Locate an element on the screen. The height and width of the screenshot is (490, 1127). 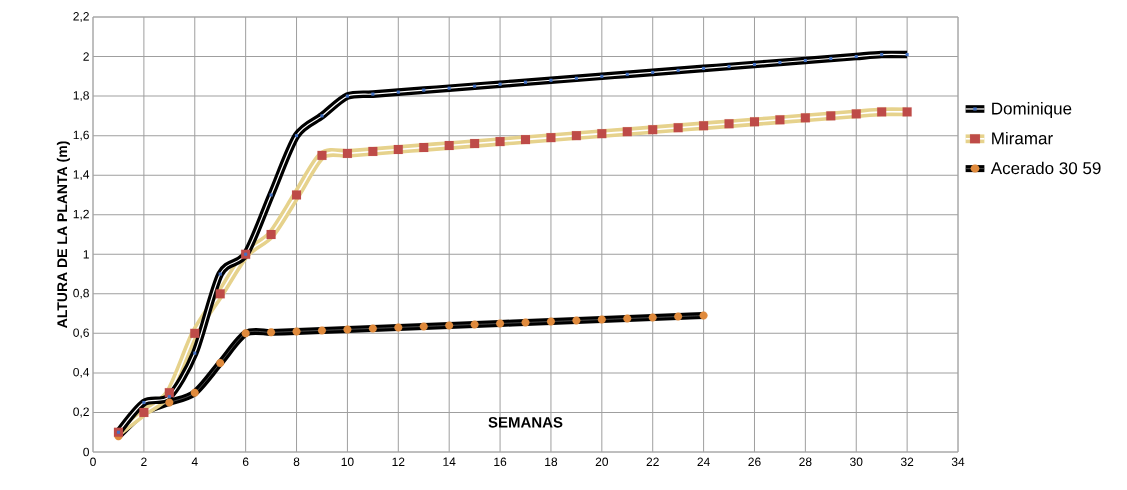
y-tick-label: 2,2 is located at coordinates (81, 17).